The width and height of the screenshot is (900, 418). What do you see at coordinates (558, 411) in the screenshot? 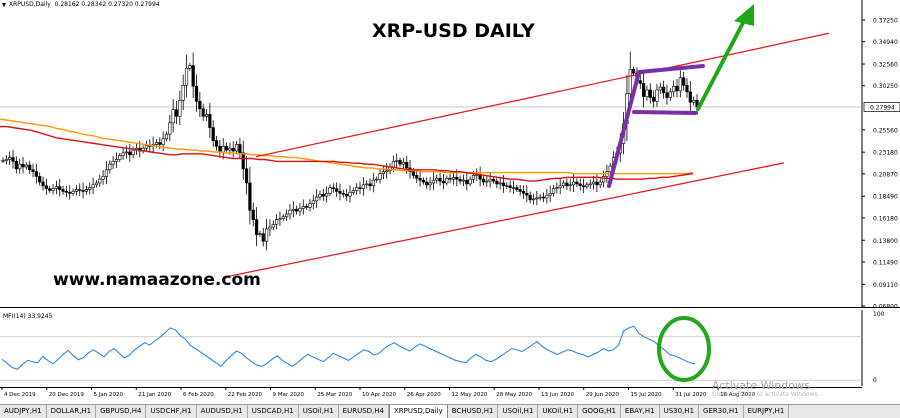
I see `chart-tab: UKOil,H1` at bounding box center [558, 411].